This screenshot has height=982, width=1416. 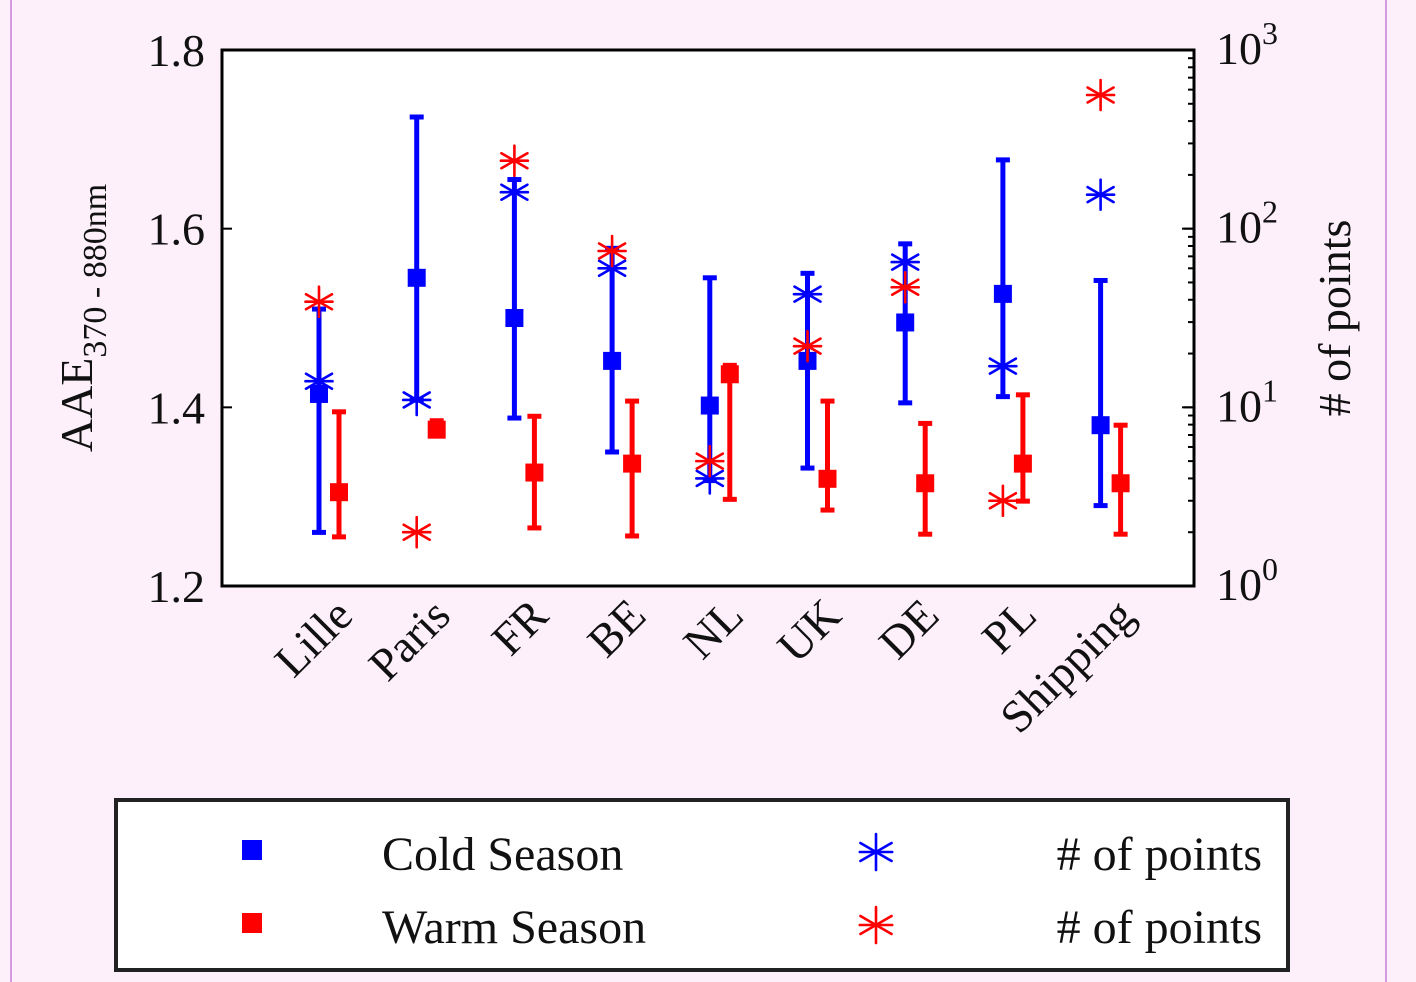 I want to click on legend-cold-label: Cold Season, so click(x=502, y=854).